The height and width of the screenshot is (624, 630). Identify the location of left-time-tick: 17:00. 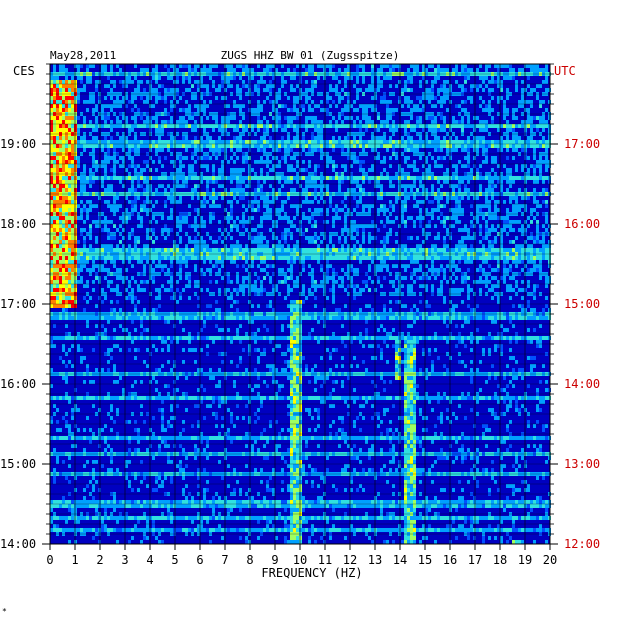
(18, 304).